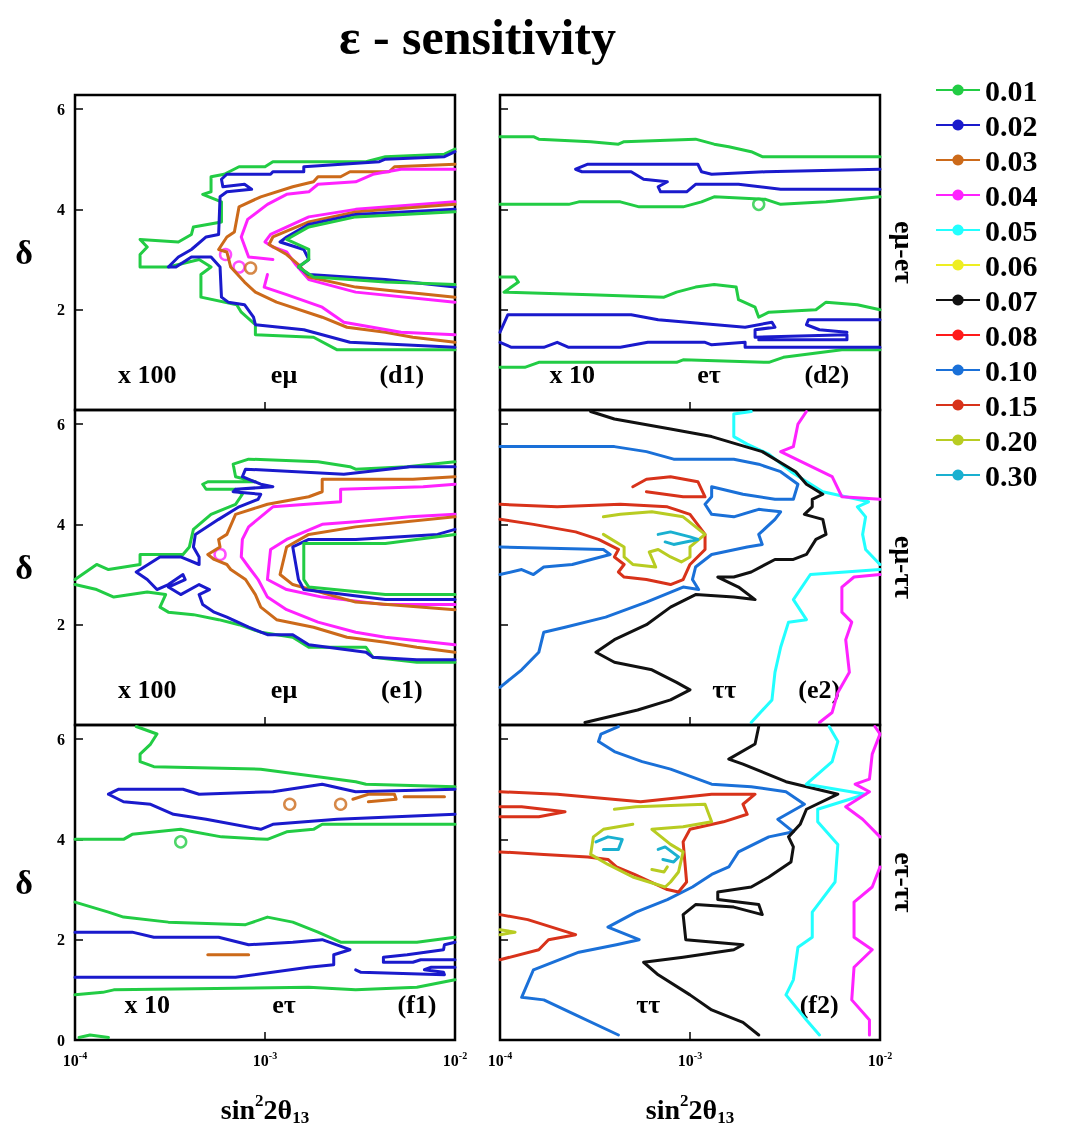  Describe the element at coordinates (1011, 265) in the screenshot. I see `legend-label: 0.06` at that location.